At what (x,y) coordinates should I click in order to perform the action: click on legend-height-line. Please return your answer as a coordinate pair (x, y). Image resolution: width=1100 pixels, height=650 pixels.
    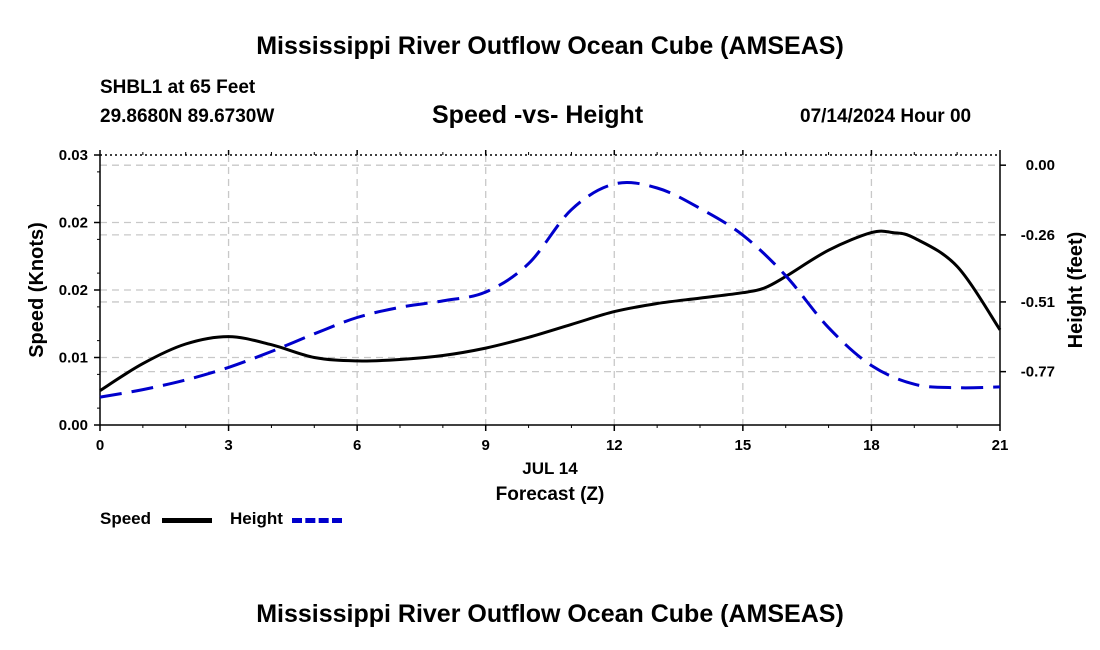
    Looking at the image, I should click on (317, 520).